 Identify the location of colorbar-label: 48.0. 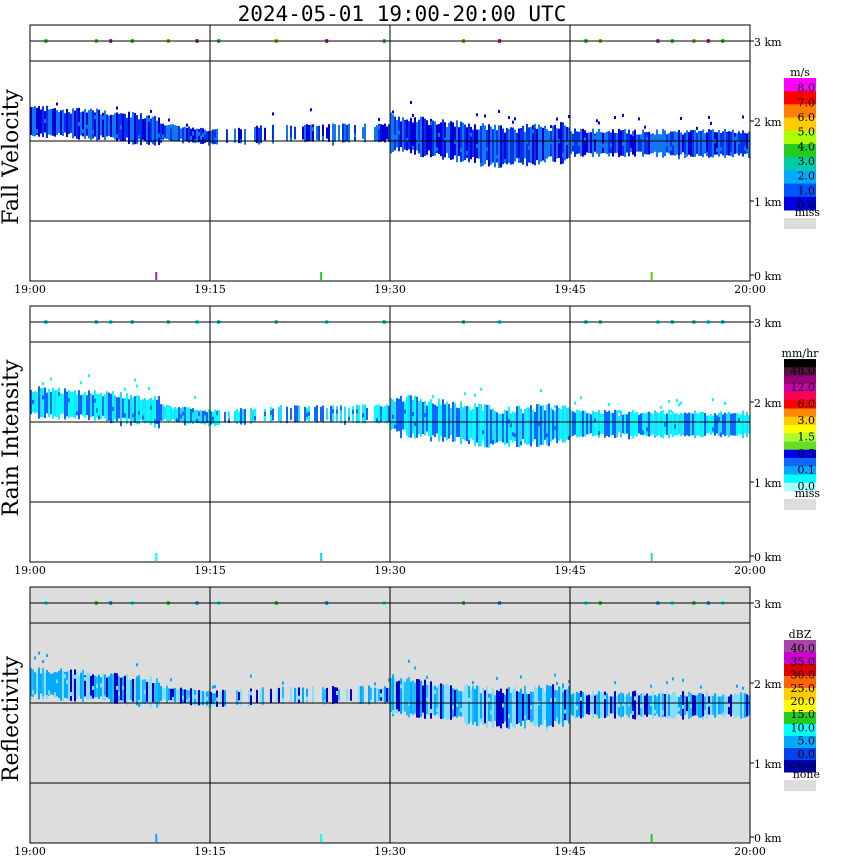
(803, 371).